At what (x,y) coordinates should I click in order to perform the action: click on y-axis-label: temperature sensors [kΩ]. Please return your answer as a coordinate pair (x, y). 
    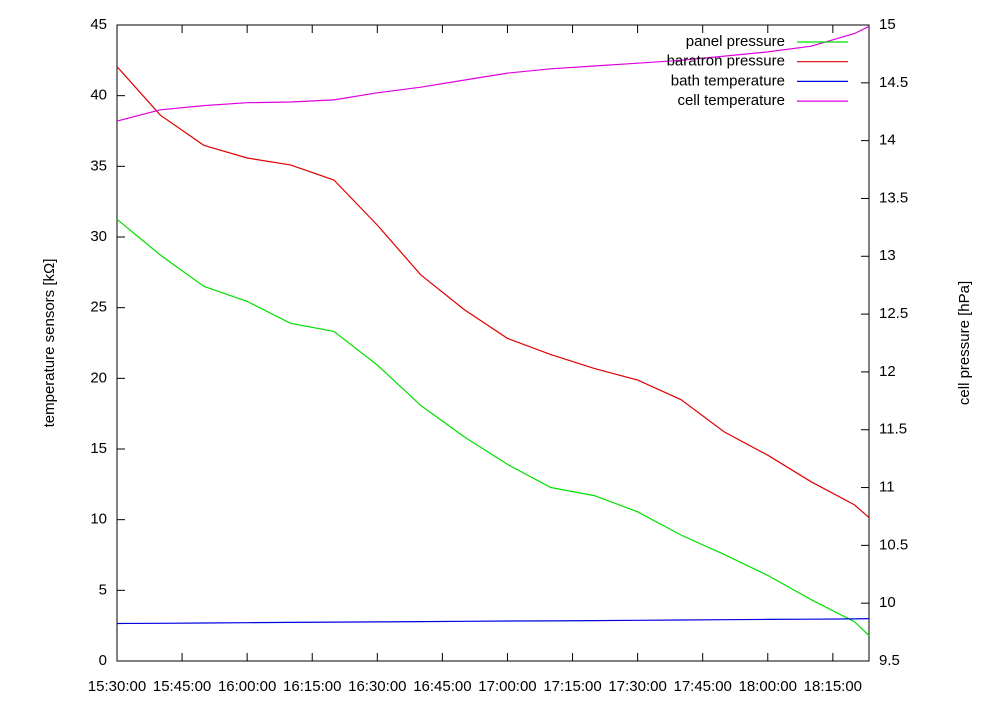
    Looking at the image, I should click on (49, 343).